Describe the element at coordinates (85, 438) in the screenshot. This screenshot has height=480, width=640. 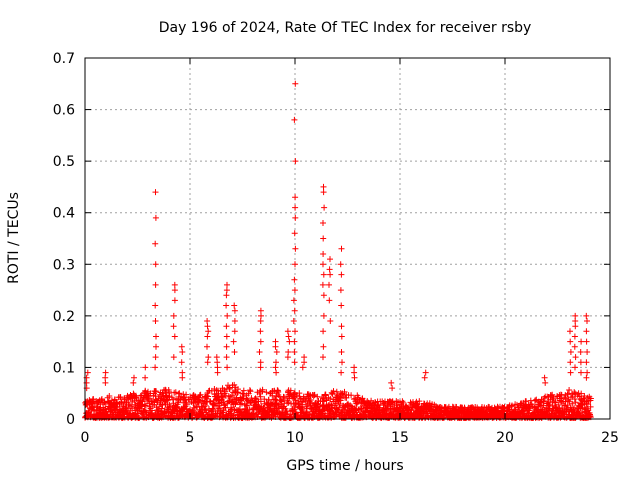
I see `x-tick-label: 0` at that location.